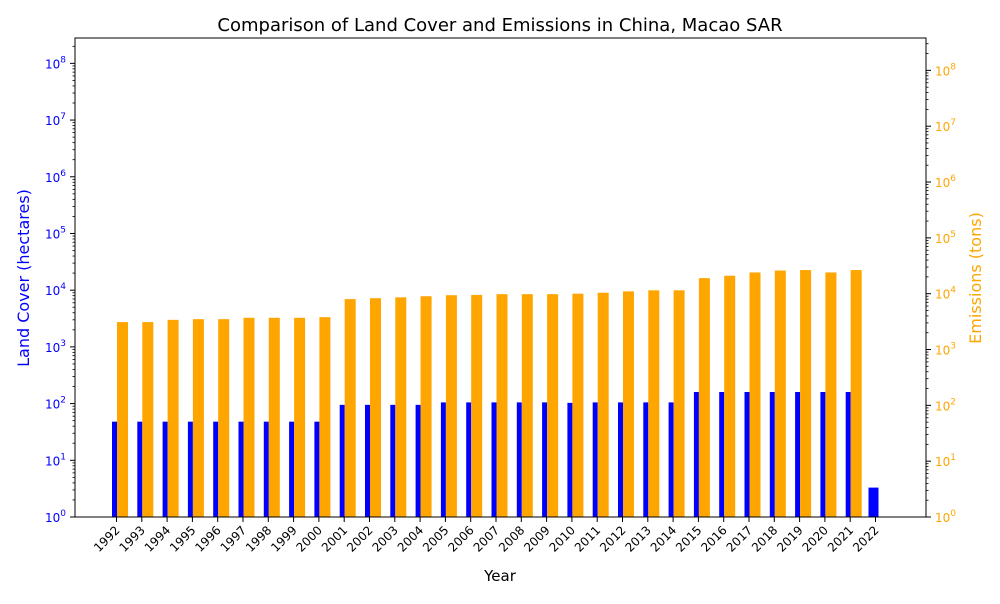  Describe the element at coordinates (359, 538) in the screenshot. I see `x-tick-label: 2002` at that location.